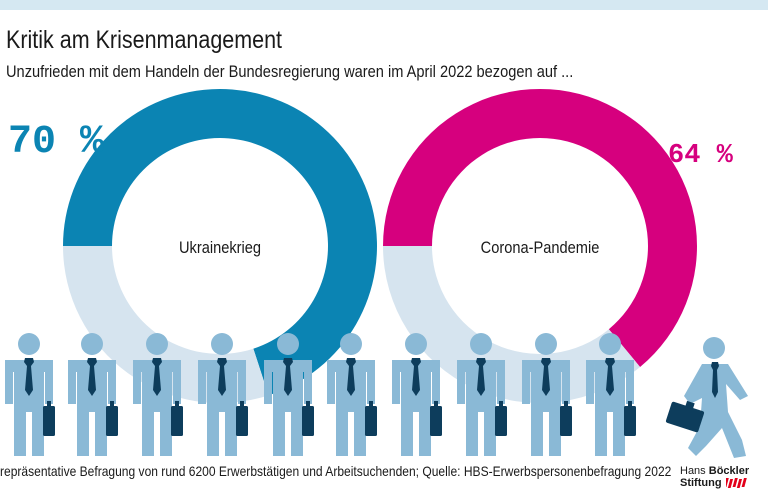 The height and width of the screenshot is (503, 768). I want to click on donut-label-ukrainekrieg: Ukrainekrieg, so click(220, 247).